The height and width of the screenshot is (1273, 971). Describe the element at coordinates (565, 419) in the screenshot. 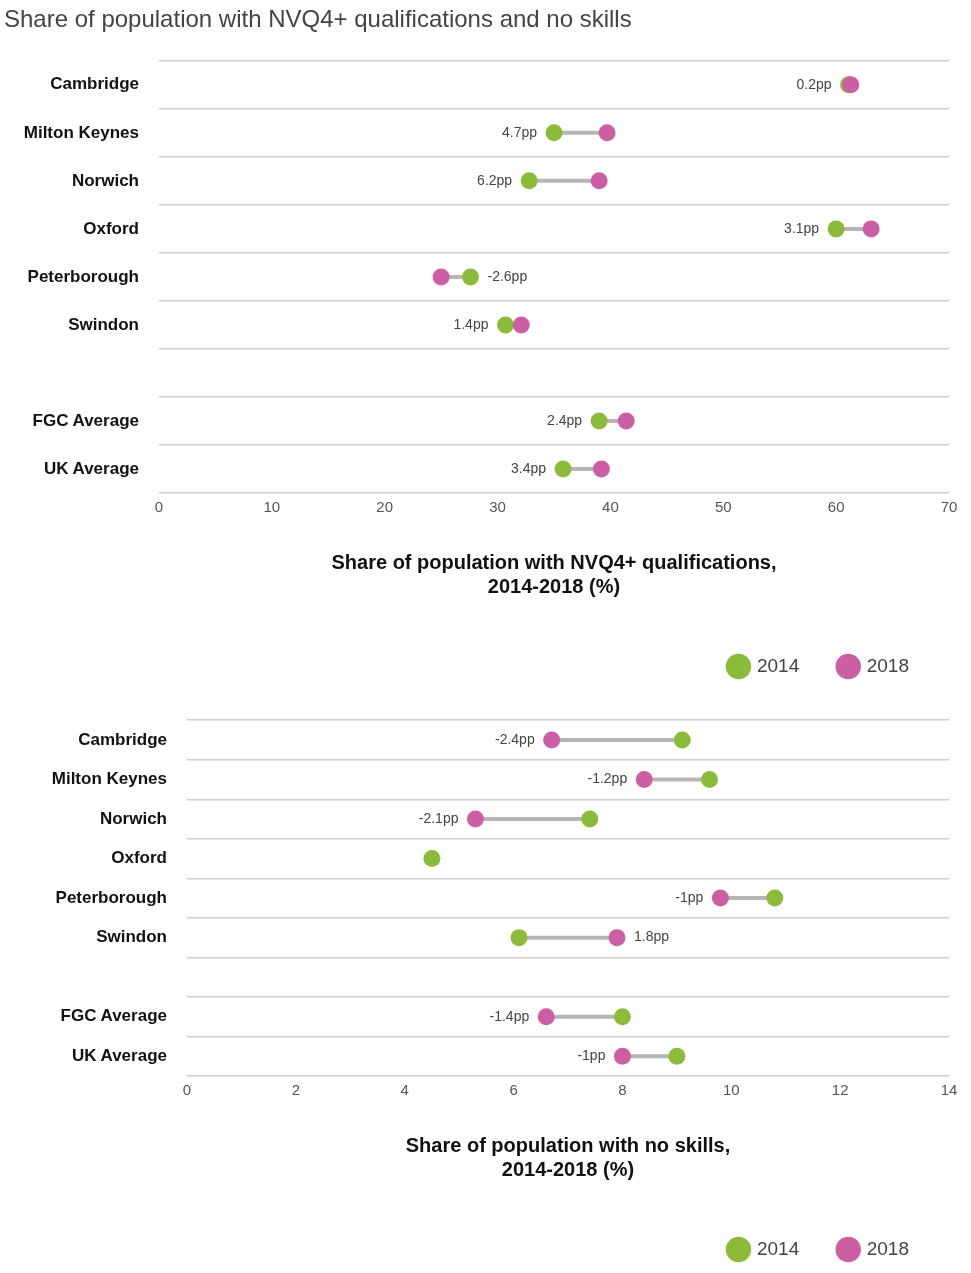

I see `annotation: 2.4pp` at that location.